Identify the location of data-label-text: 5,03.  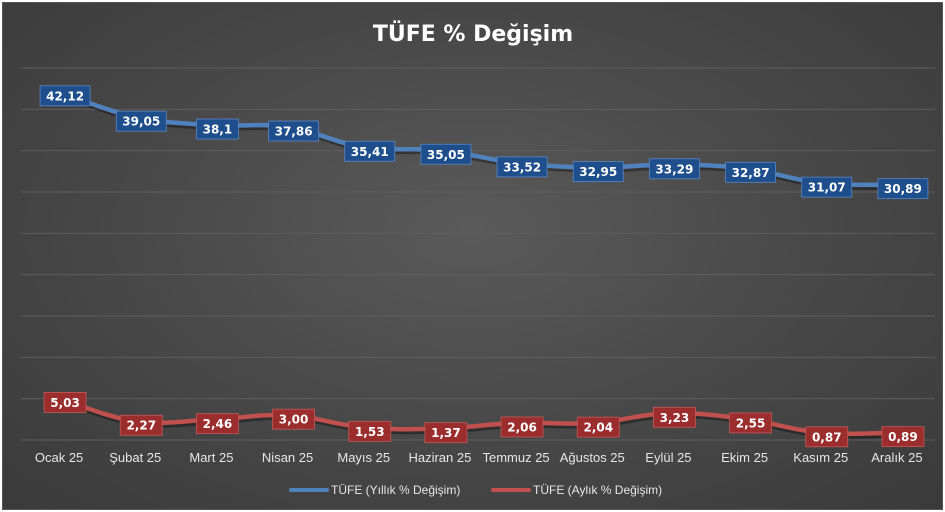
(65, 403).